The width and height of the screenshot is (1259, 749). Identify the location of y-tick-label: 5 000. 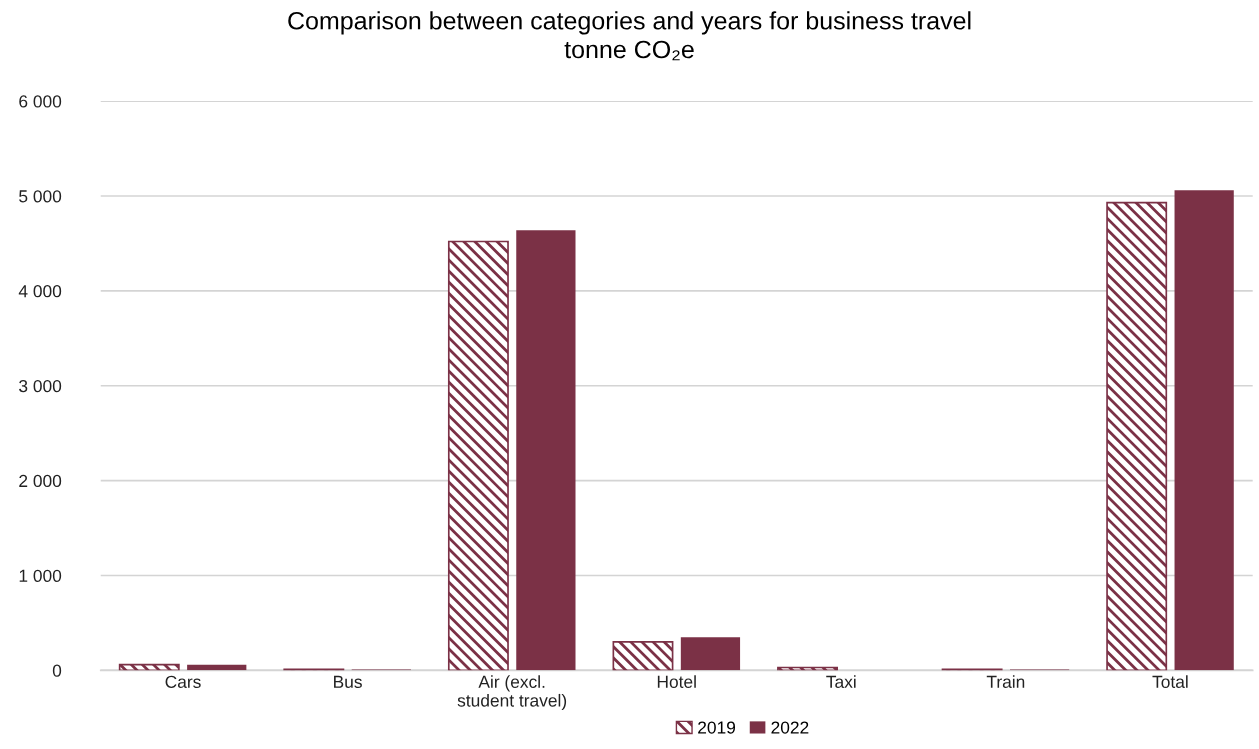
(40, 196).